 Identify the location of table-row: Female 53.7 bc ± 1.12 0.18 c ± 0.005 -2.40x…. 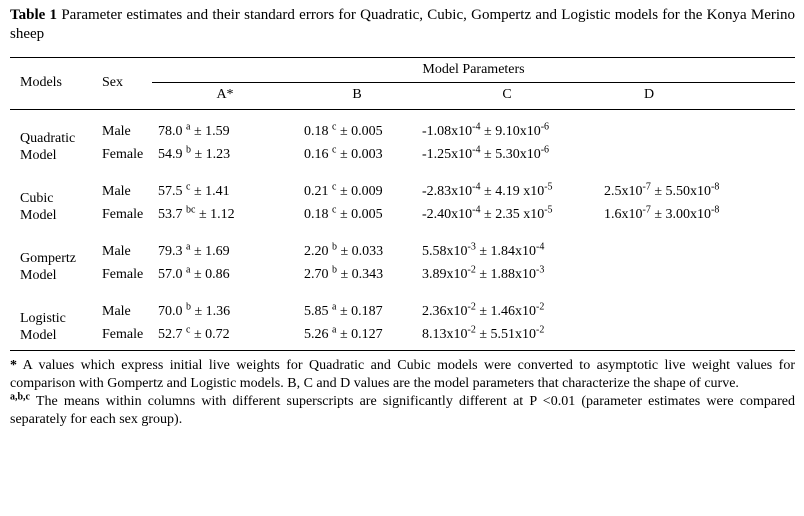
(402, 215).